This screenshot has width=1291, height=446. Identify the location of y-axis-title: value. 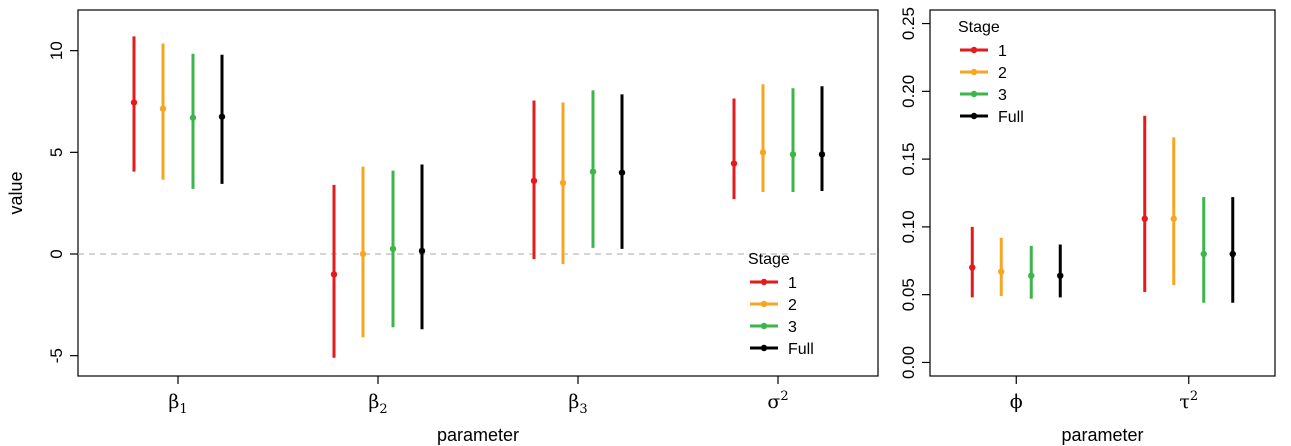
(16, 192).